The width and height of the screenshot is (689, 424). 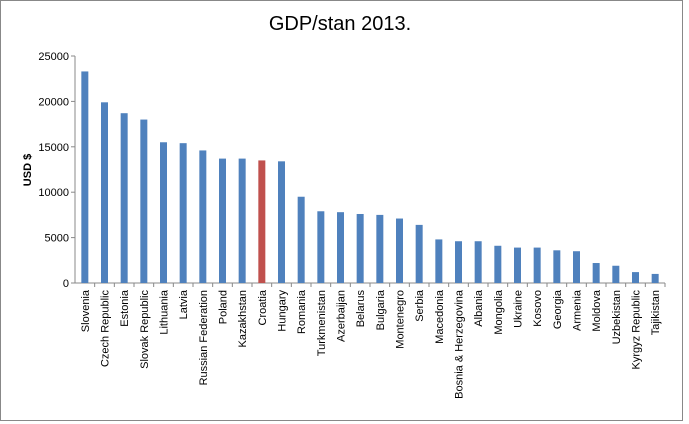 What do you see at coordinates (86, 310) in the screenshot?
I see `x-tick-label: Slovenia` at bounding box center [86, 310].